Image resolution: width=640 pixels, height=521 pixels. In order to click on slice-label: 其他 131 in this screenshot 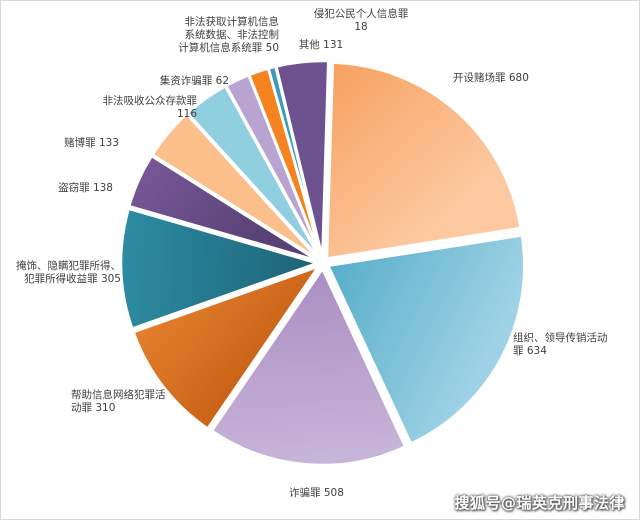, I will do `click(321, 44)`.